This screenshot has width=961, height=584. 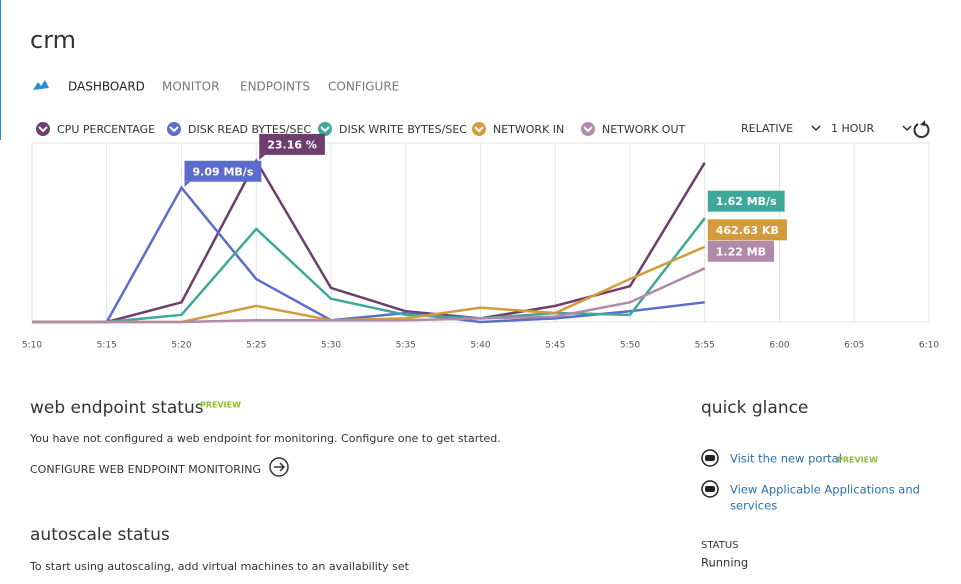 What do you see at coordinates (275, 87) in the screenshot?
I see `tab: ENDPOINTS` at bounding box center [275, 87].